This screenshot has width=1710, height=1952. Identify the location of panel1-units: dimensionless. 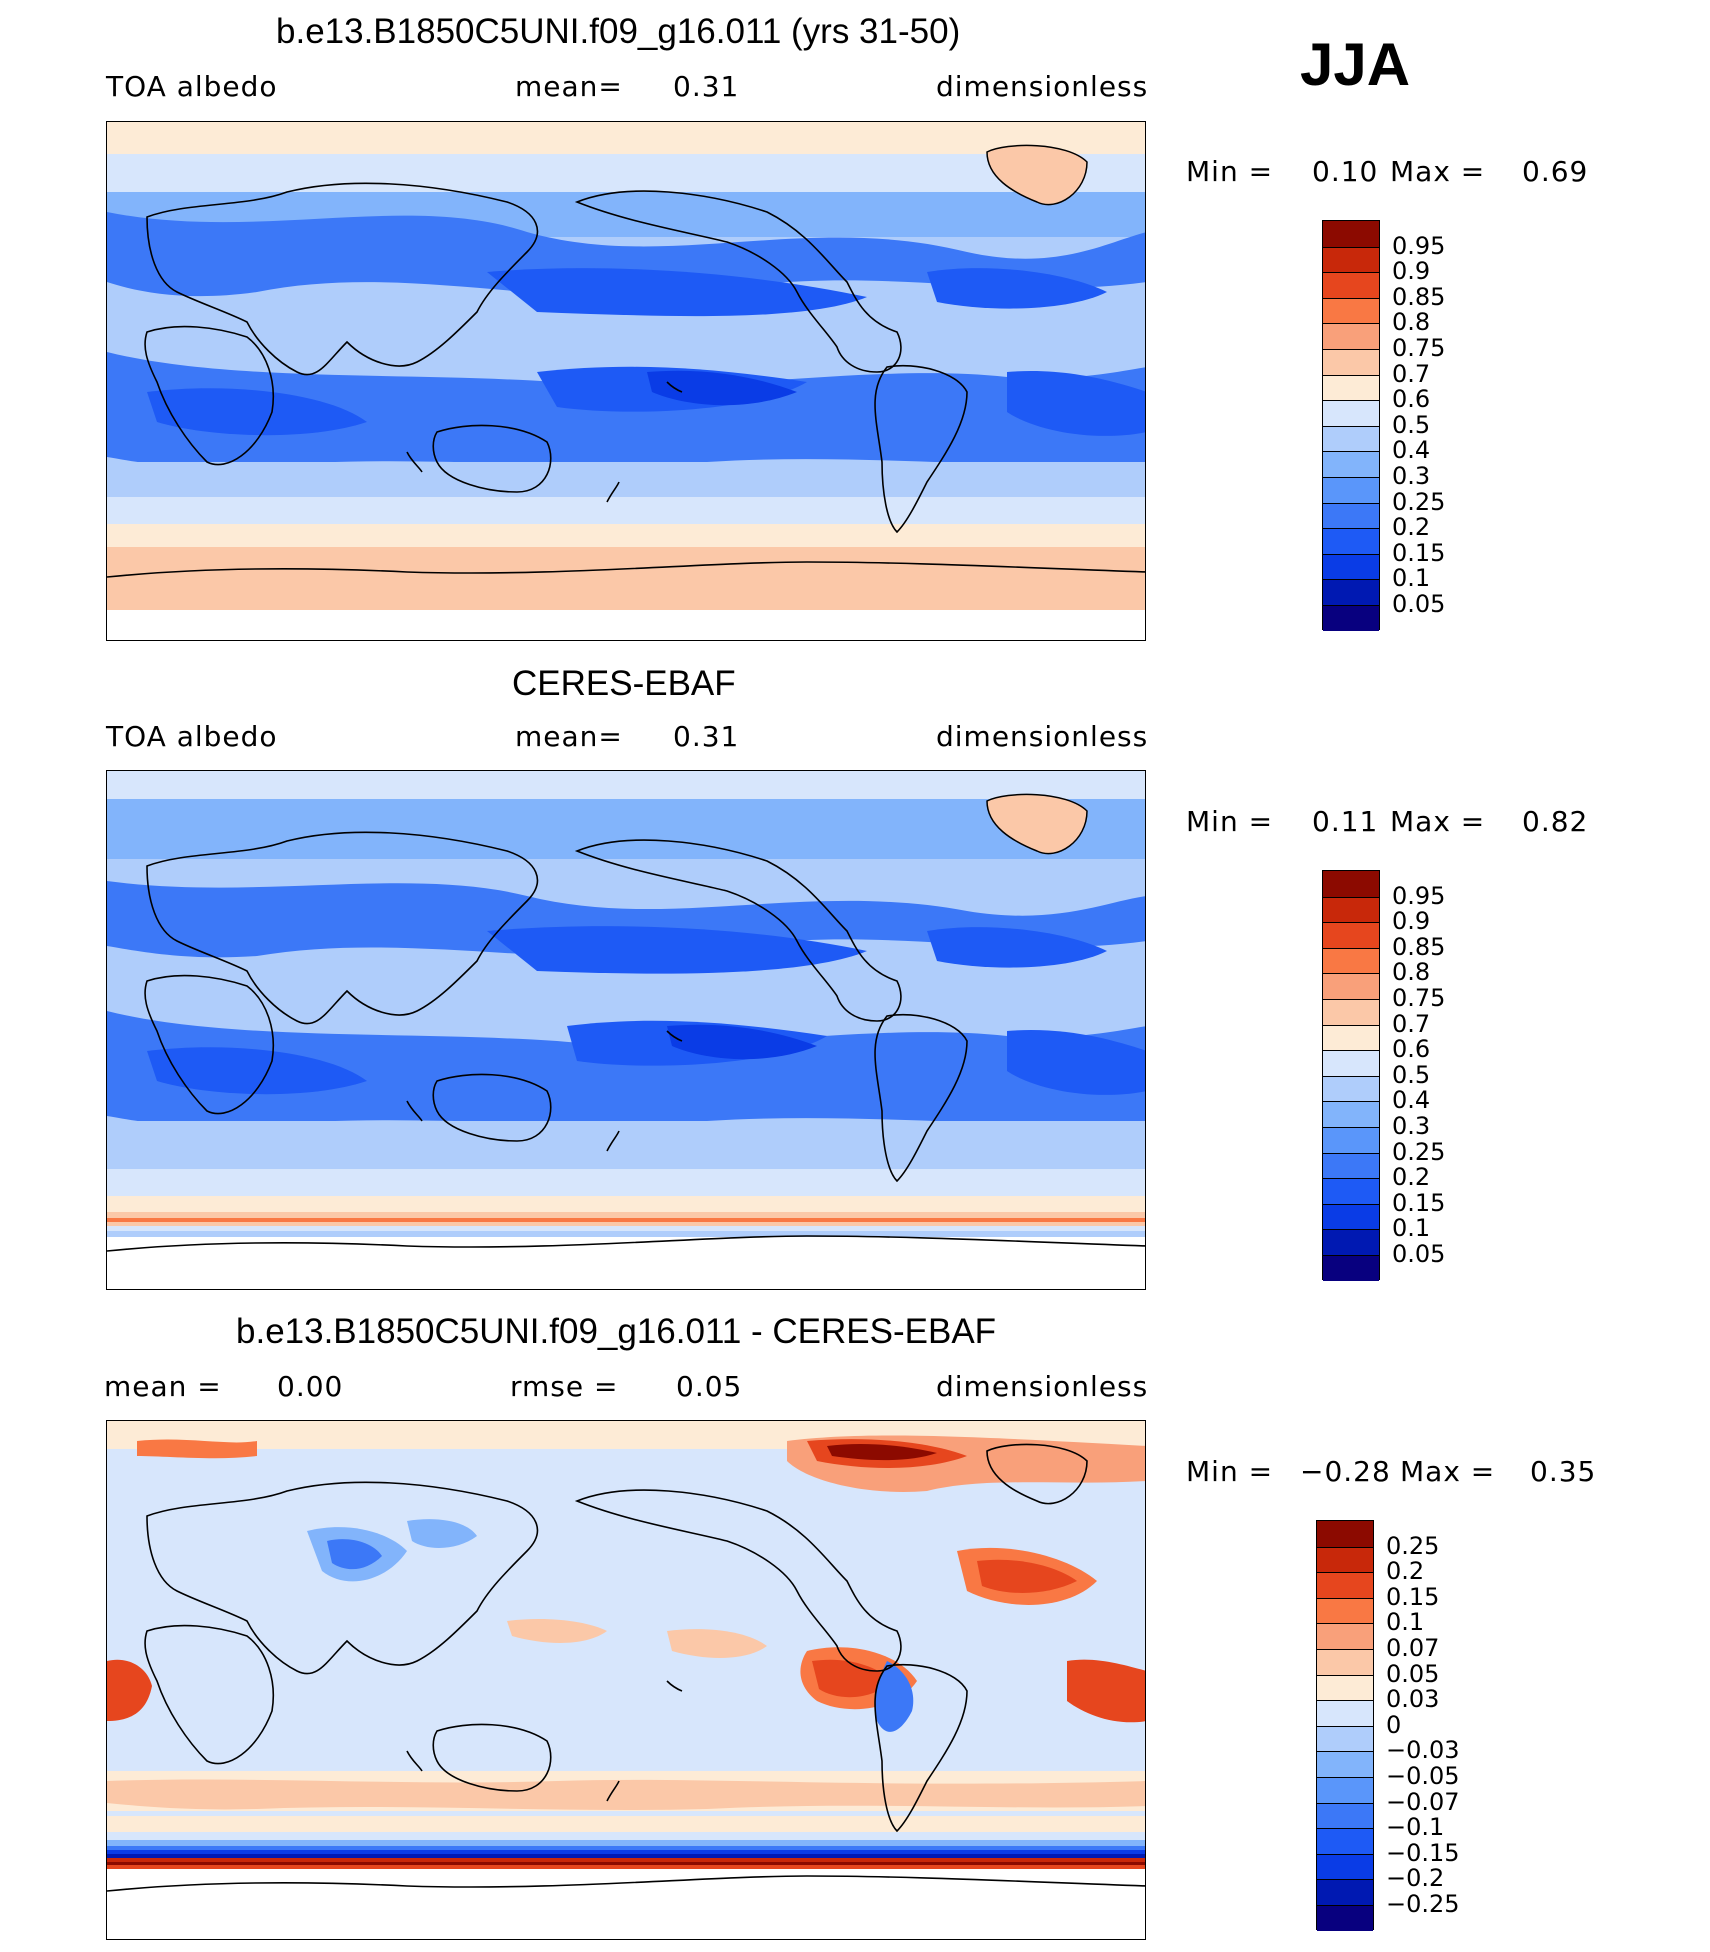
(1042, 86).